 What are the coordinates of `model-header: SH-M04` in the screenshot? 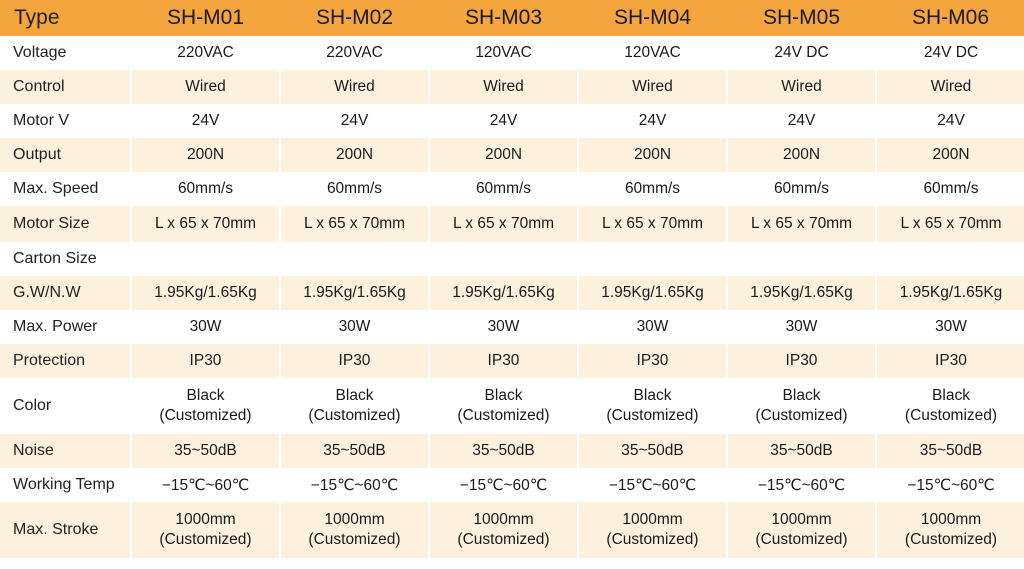 It's located at (652, 18).